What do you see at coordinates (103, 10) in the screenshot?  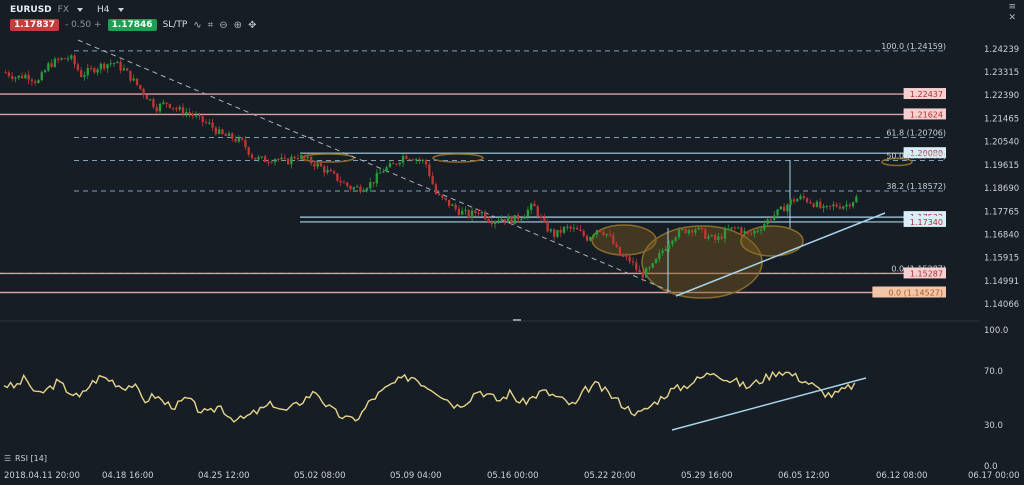 I see `timeframe-label: H4` at bounding box center [103, 10].